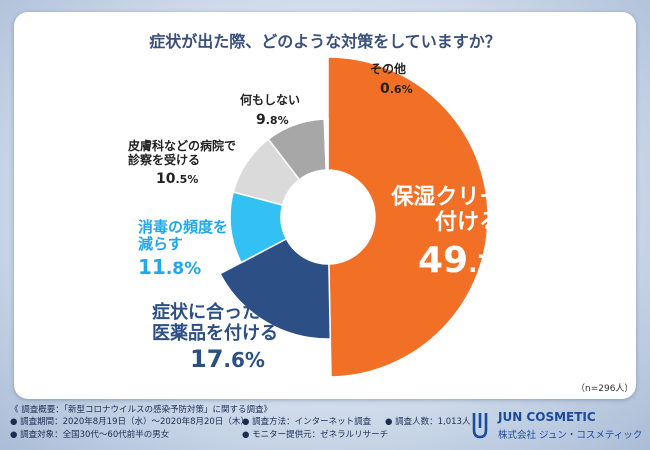 The width and height of the screenshot is (650, 450). What do you see at coordinates (141, 410) in the screenshot?
I see `survey-summary: 《 調査概要：「新型コロナウイルスの感染予防対策」に関する調査》` at bounding box center [141, 410].